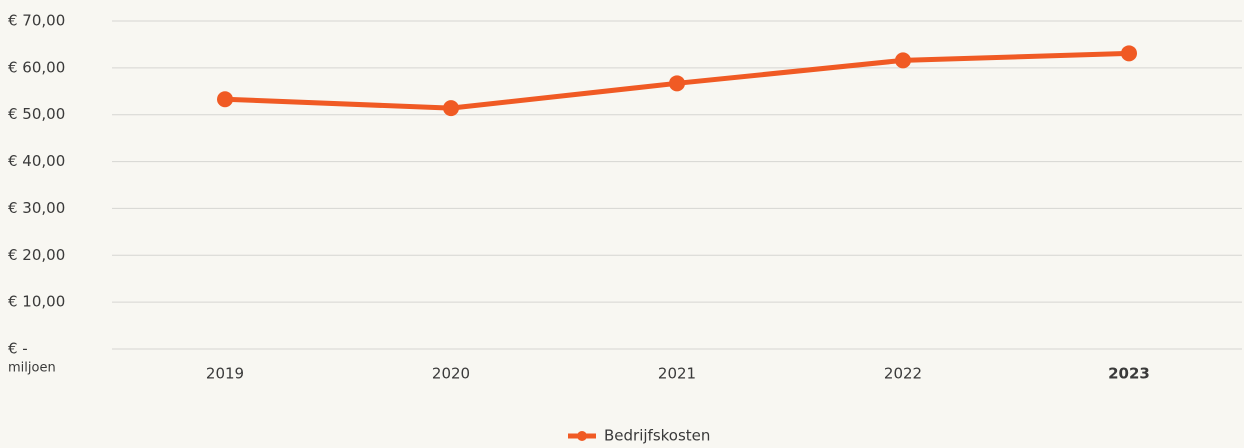  What do you see at coordinates (18, 349) in the screenshot?
I see `y-tick-label: € -` at bounding box center [18, 349].